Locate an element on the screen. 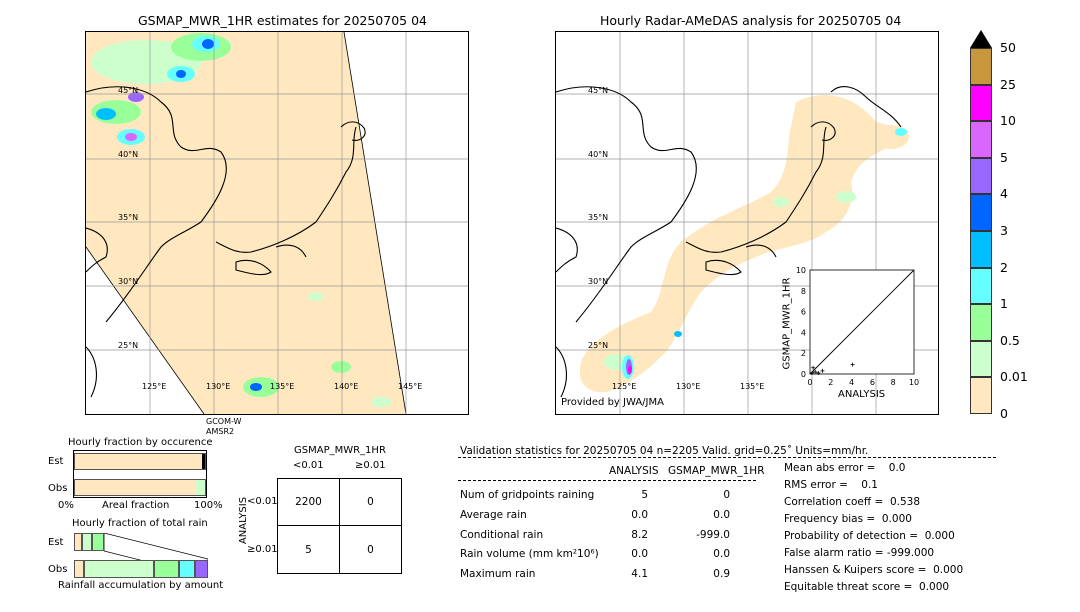  colorbar: 50 25 10 5 4 3 2 1 0.5 0.01 0 is located at coordinates (999, 224).